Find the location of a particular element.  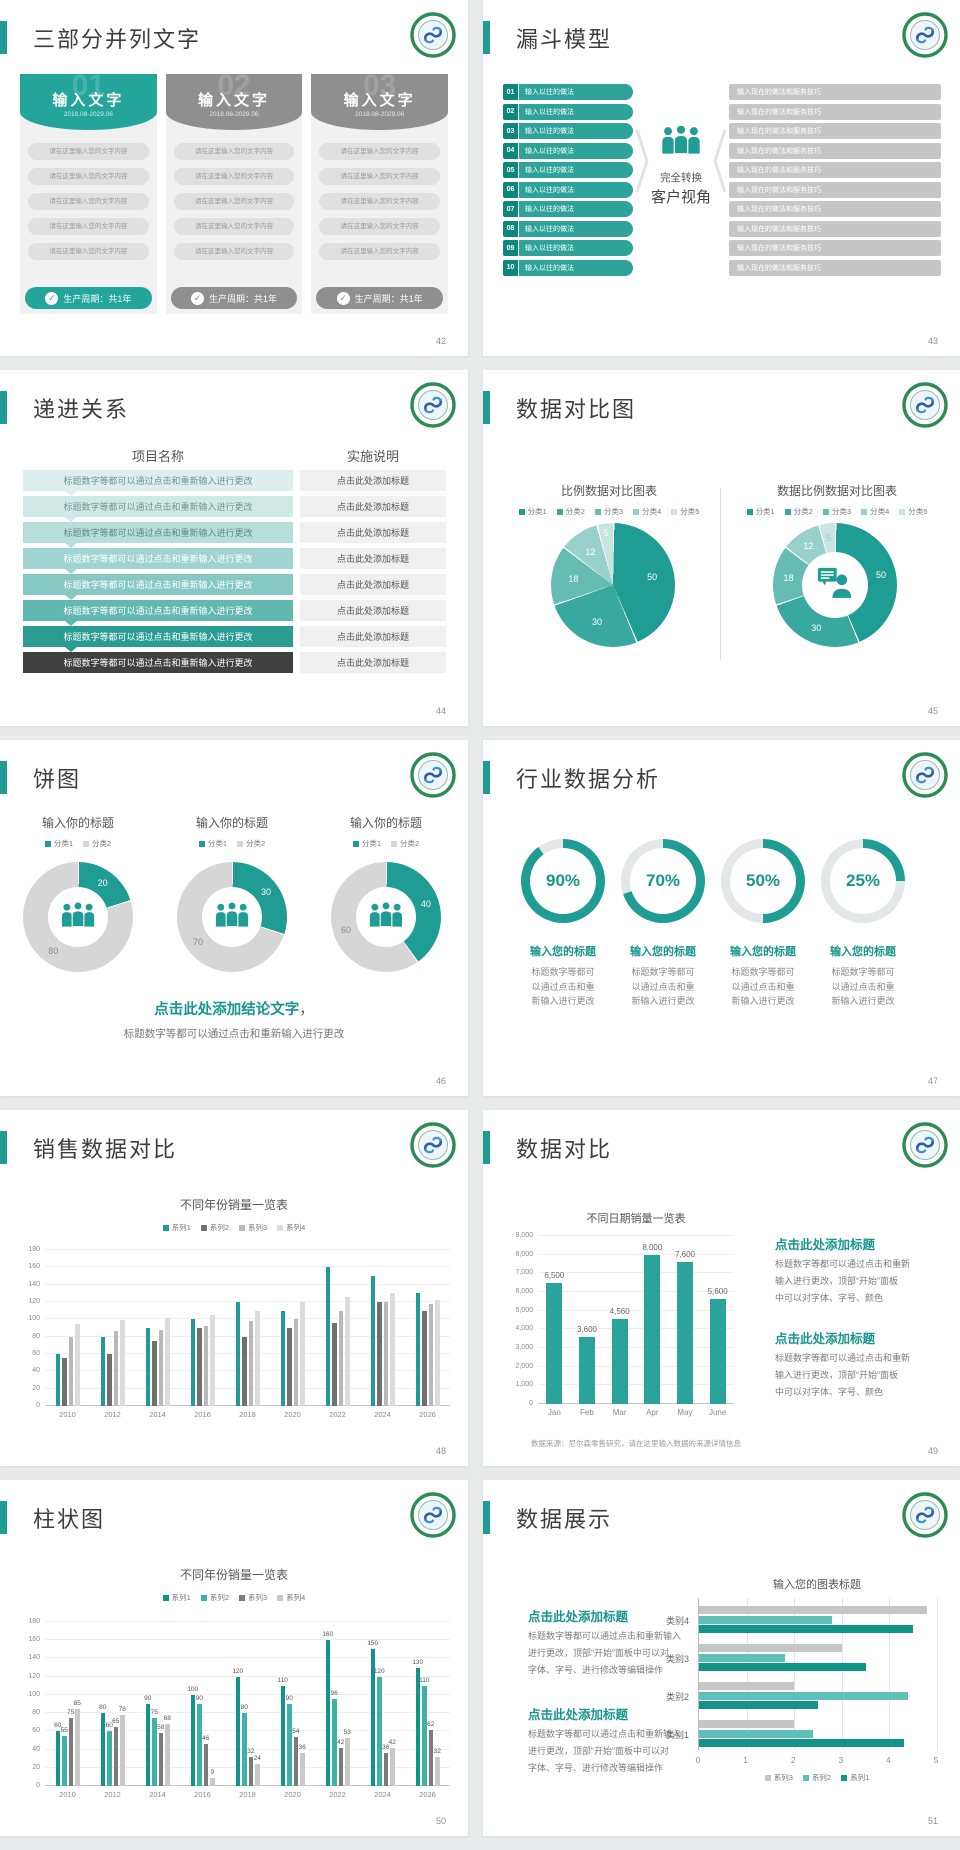

implementation-cell: 点击此处添加标题 is located at coordinates (373, 636).